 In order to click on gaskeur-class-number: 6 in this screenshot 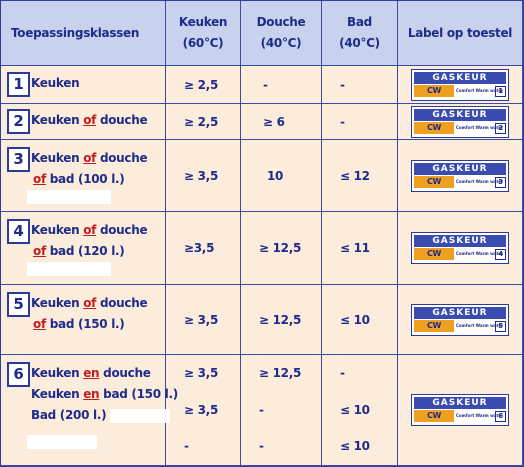, I will do `click(500, 417)`.